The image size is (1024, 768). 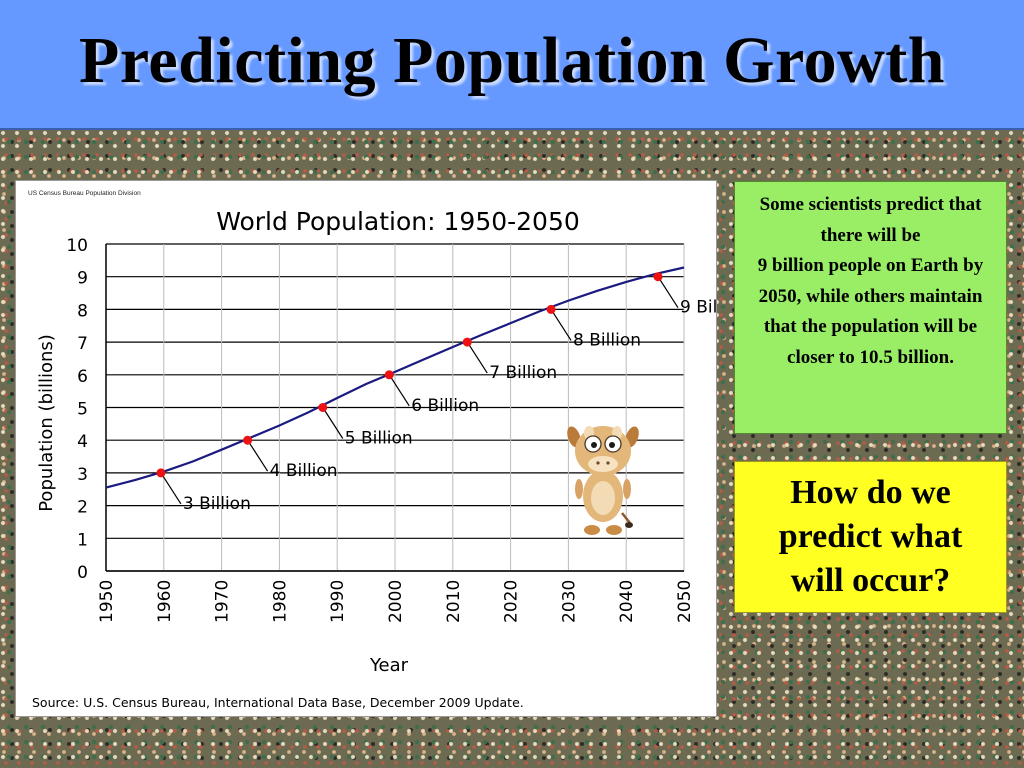 I want to click on chart-title: World Population: 1950-2050, so click(x=398, y=221).